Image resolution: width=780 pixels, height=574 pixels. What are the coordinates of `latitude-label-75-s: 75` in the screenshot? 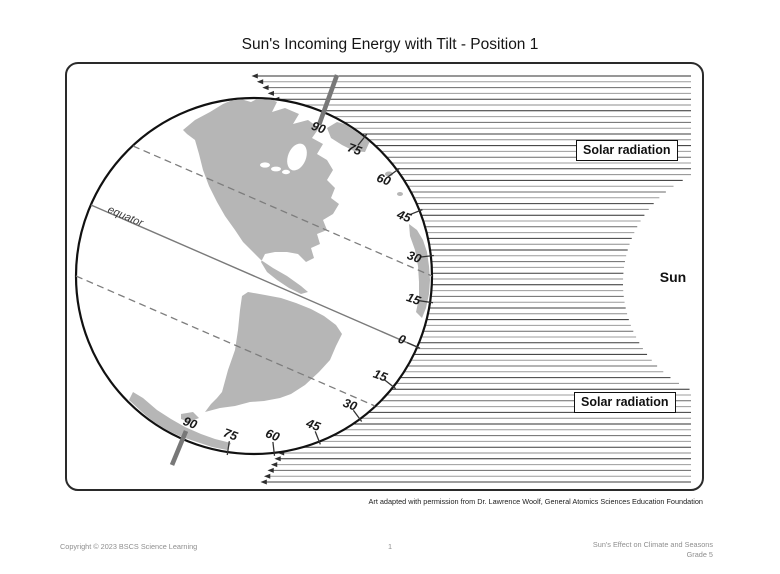 It's located at (231, 435).